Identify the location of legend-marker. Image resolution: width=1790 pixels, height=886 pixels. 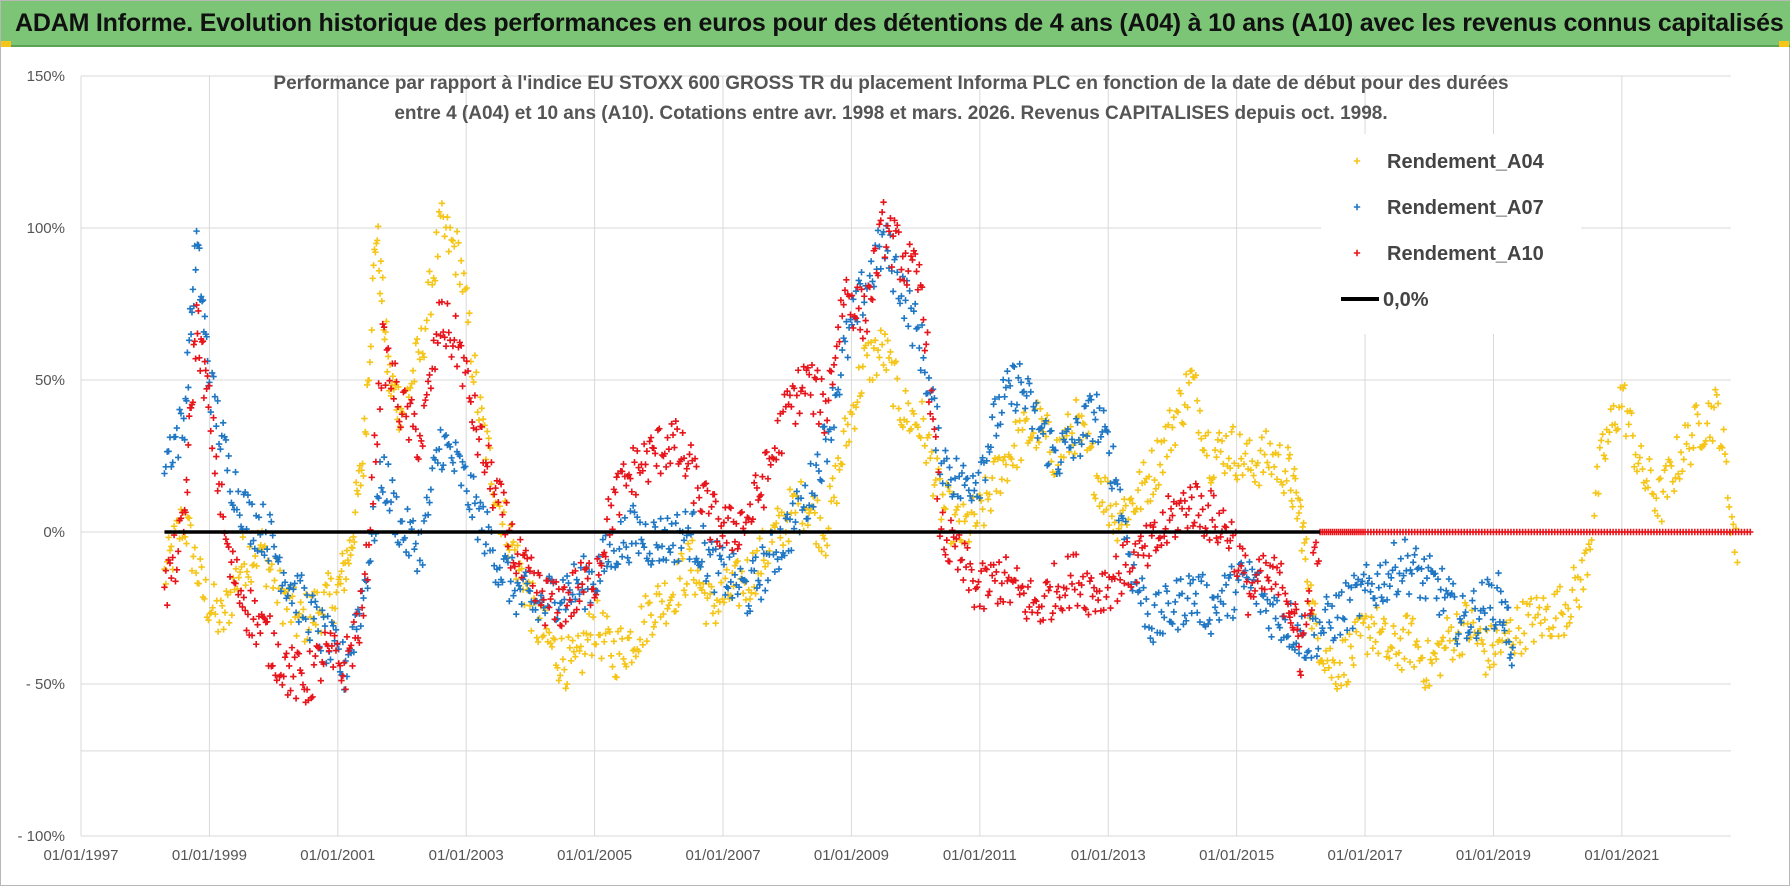
(1357, 253).